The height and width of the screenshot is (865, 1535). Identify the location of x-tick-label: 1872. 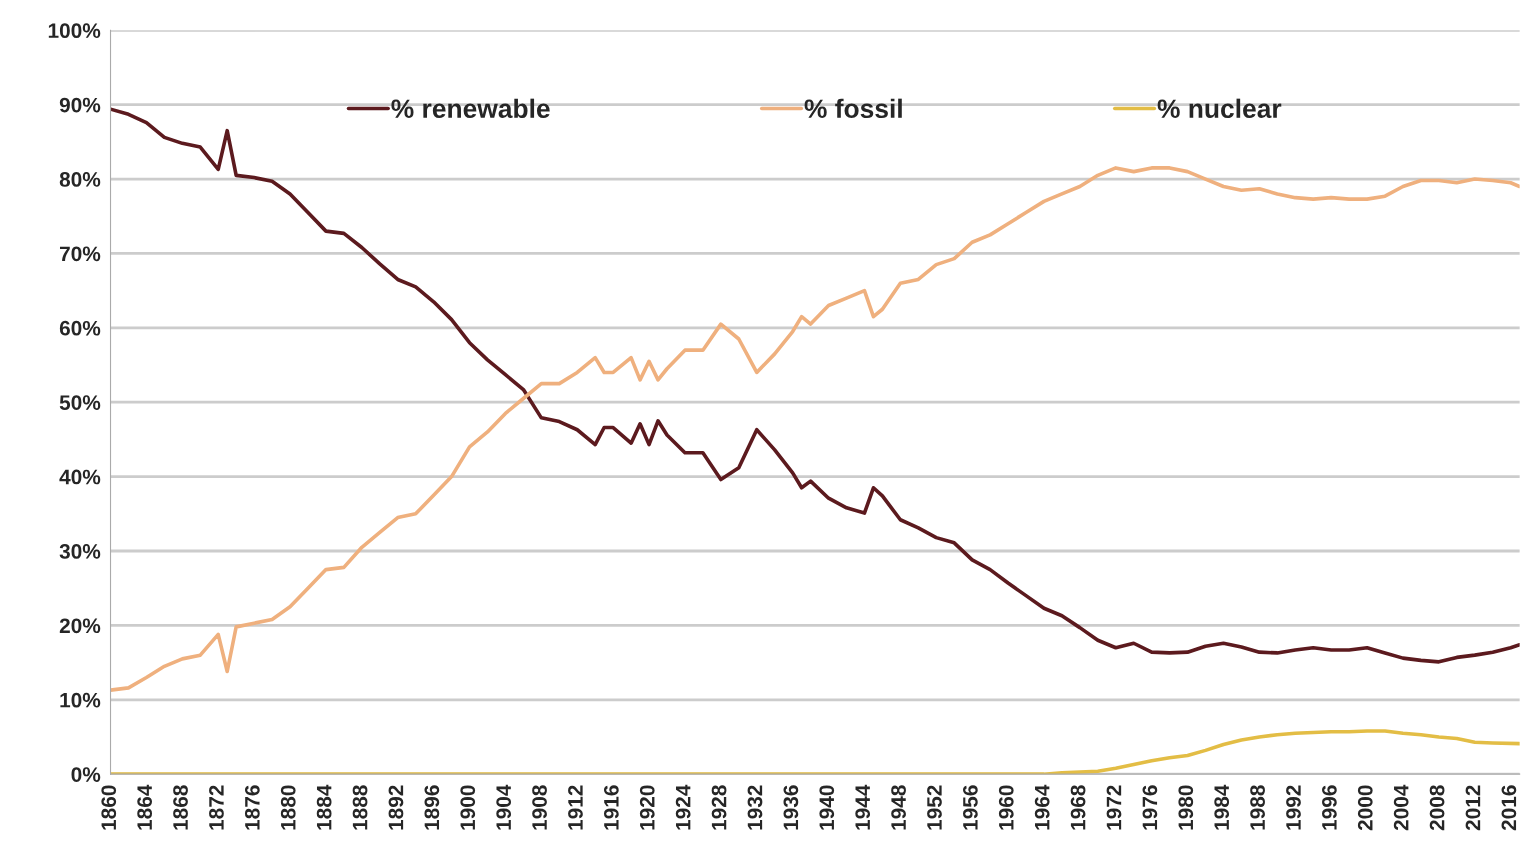
(216, 807).